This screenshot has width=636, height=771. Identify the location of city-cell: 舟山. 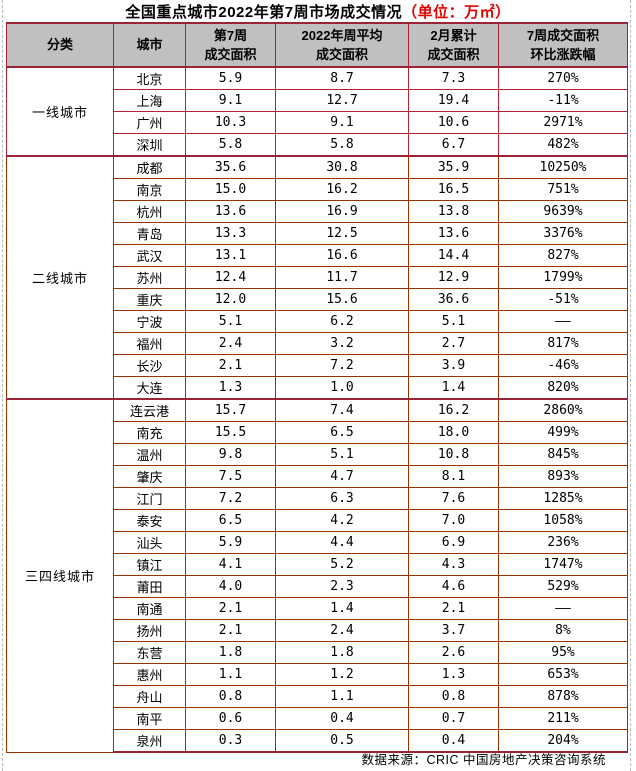
(149, 696).